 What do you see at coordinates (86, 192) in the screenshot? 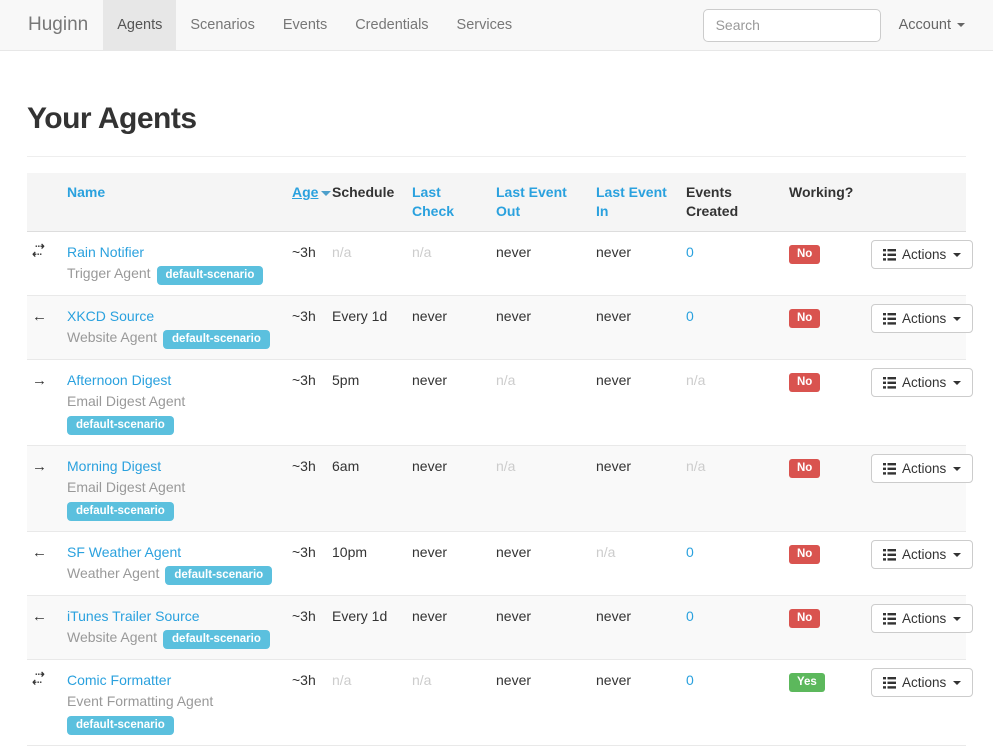
I see `sort-by-name: Name` at bounding box center [86, 192].